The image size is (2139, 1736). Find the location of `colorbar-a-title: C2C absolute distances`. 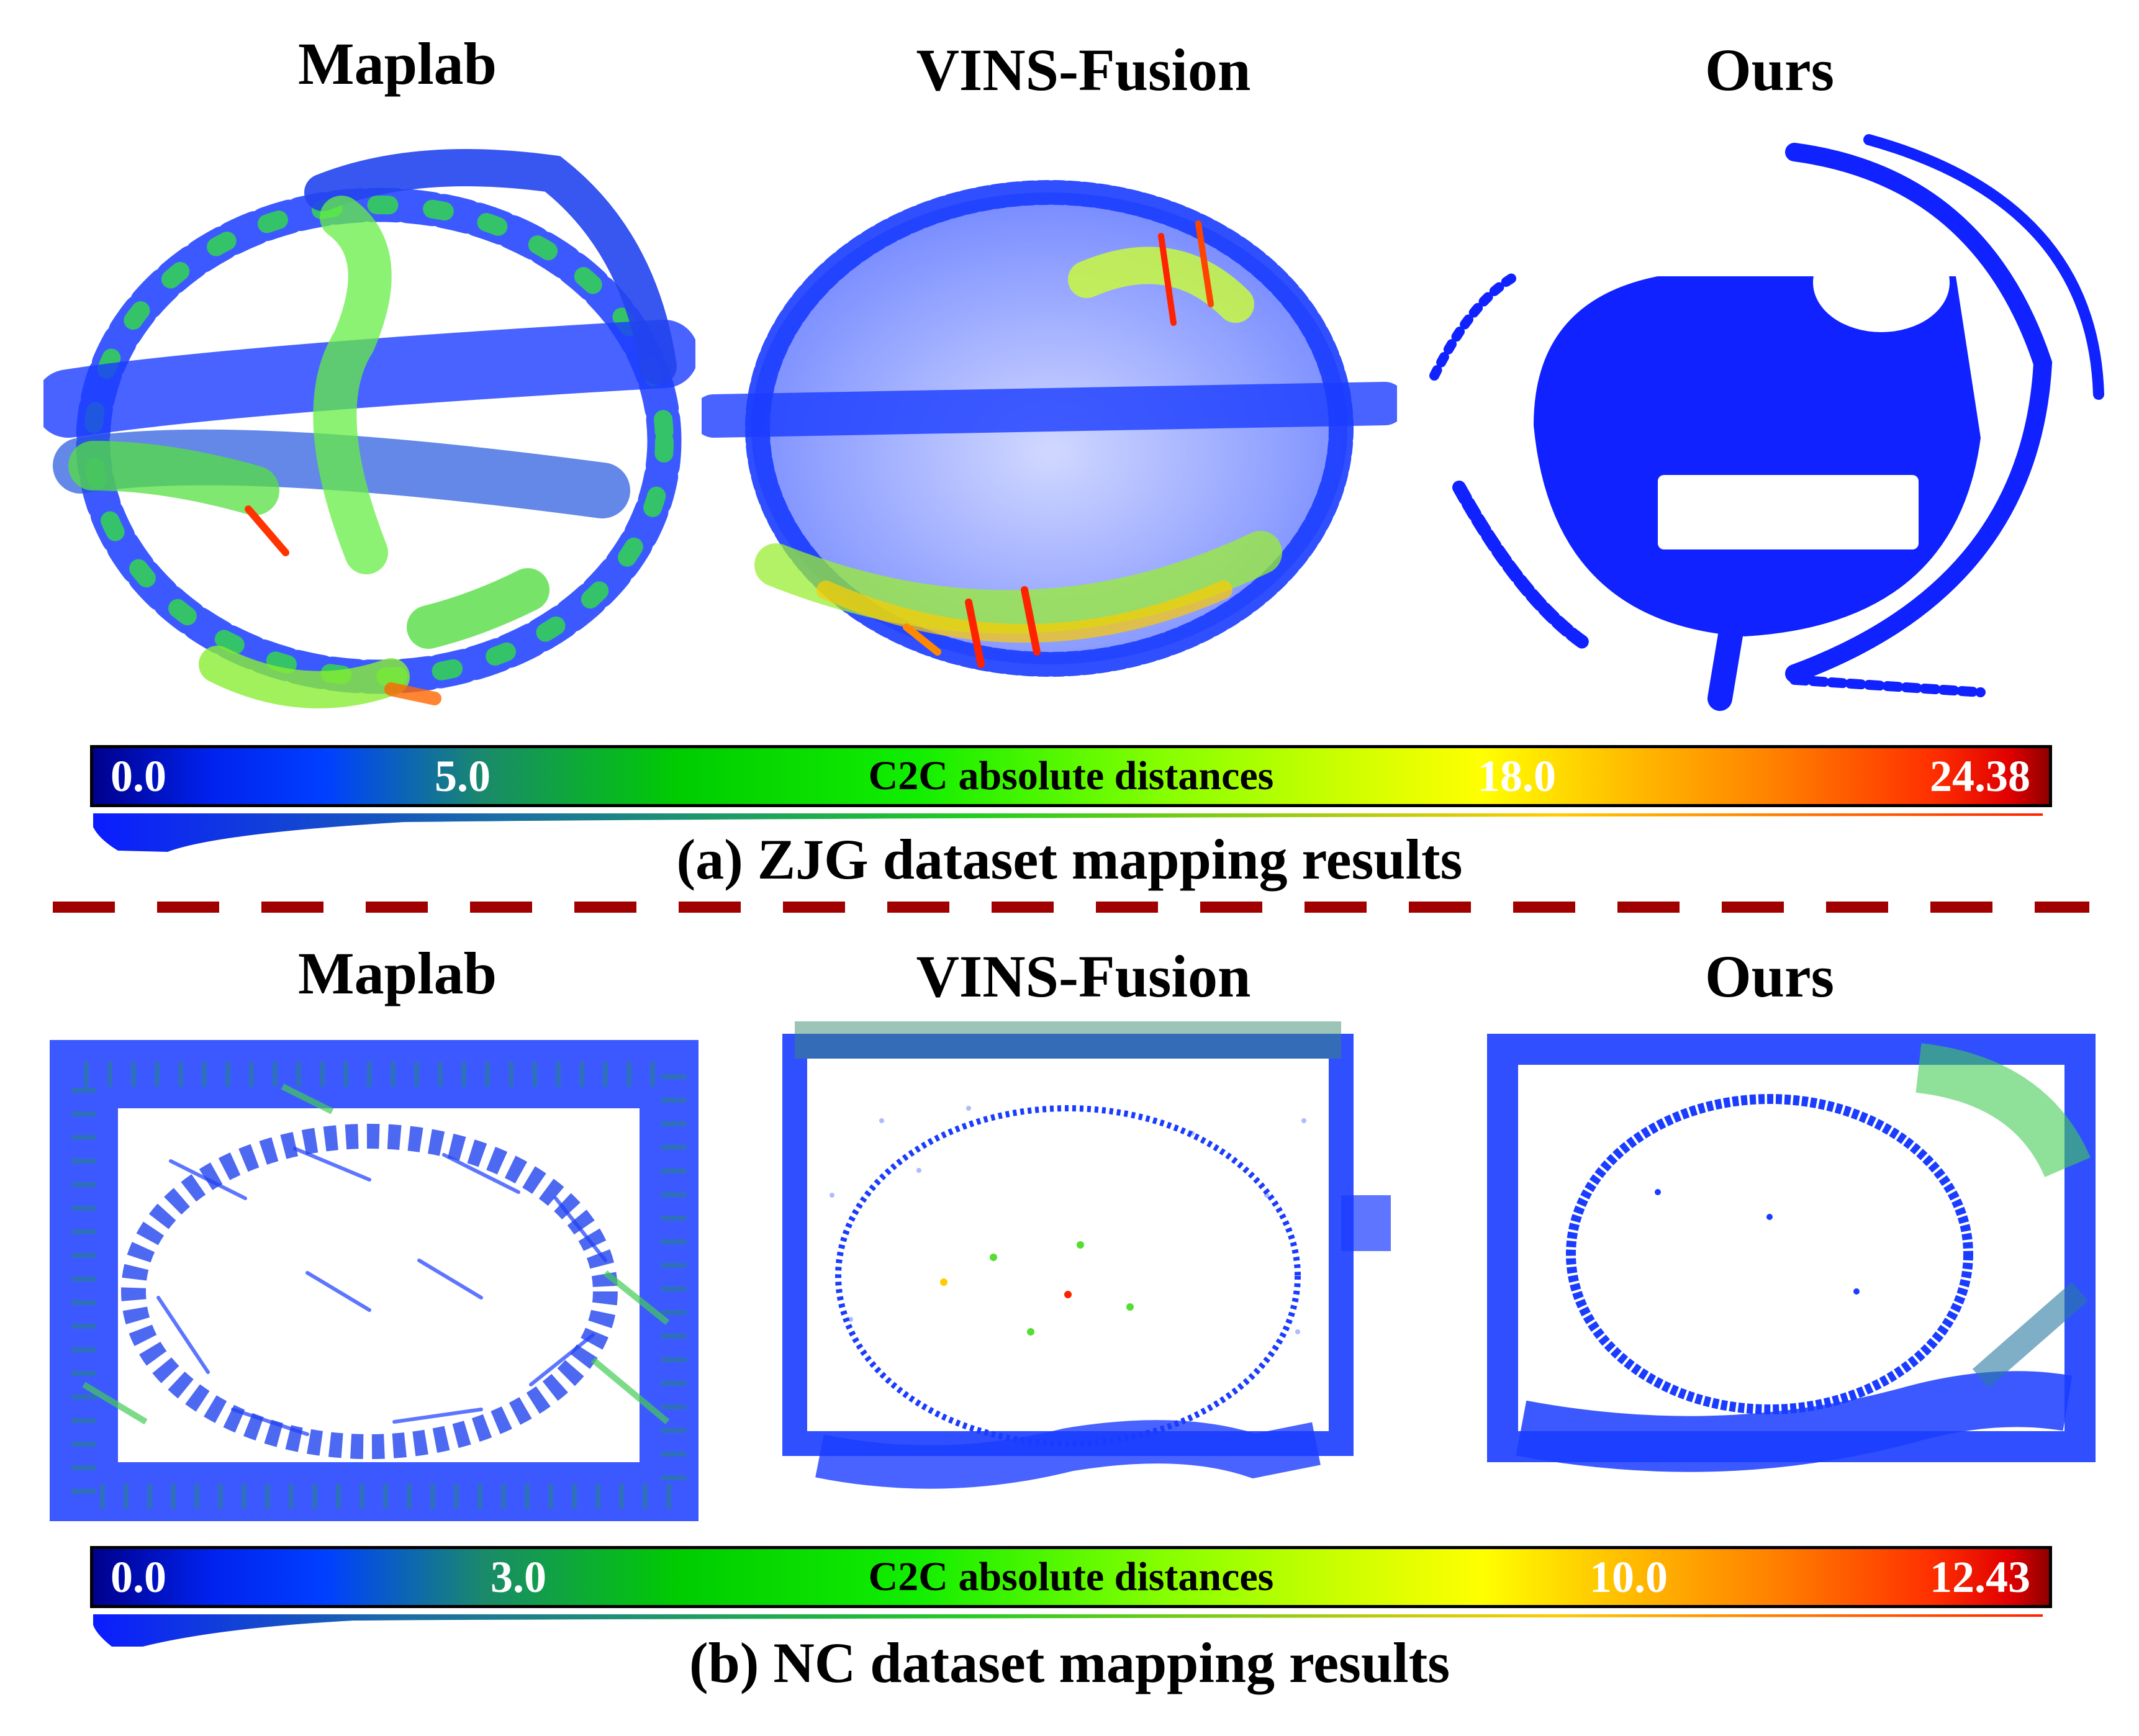

colorbar-a-title: C2C absolute distances is located at coordinates (1071, 775).